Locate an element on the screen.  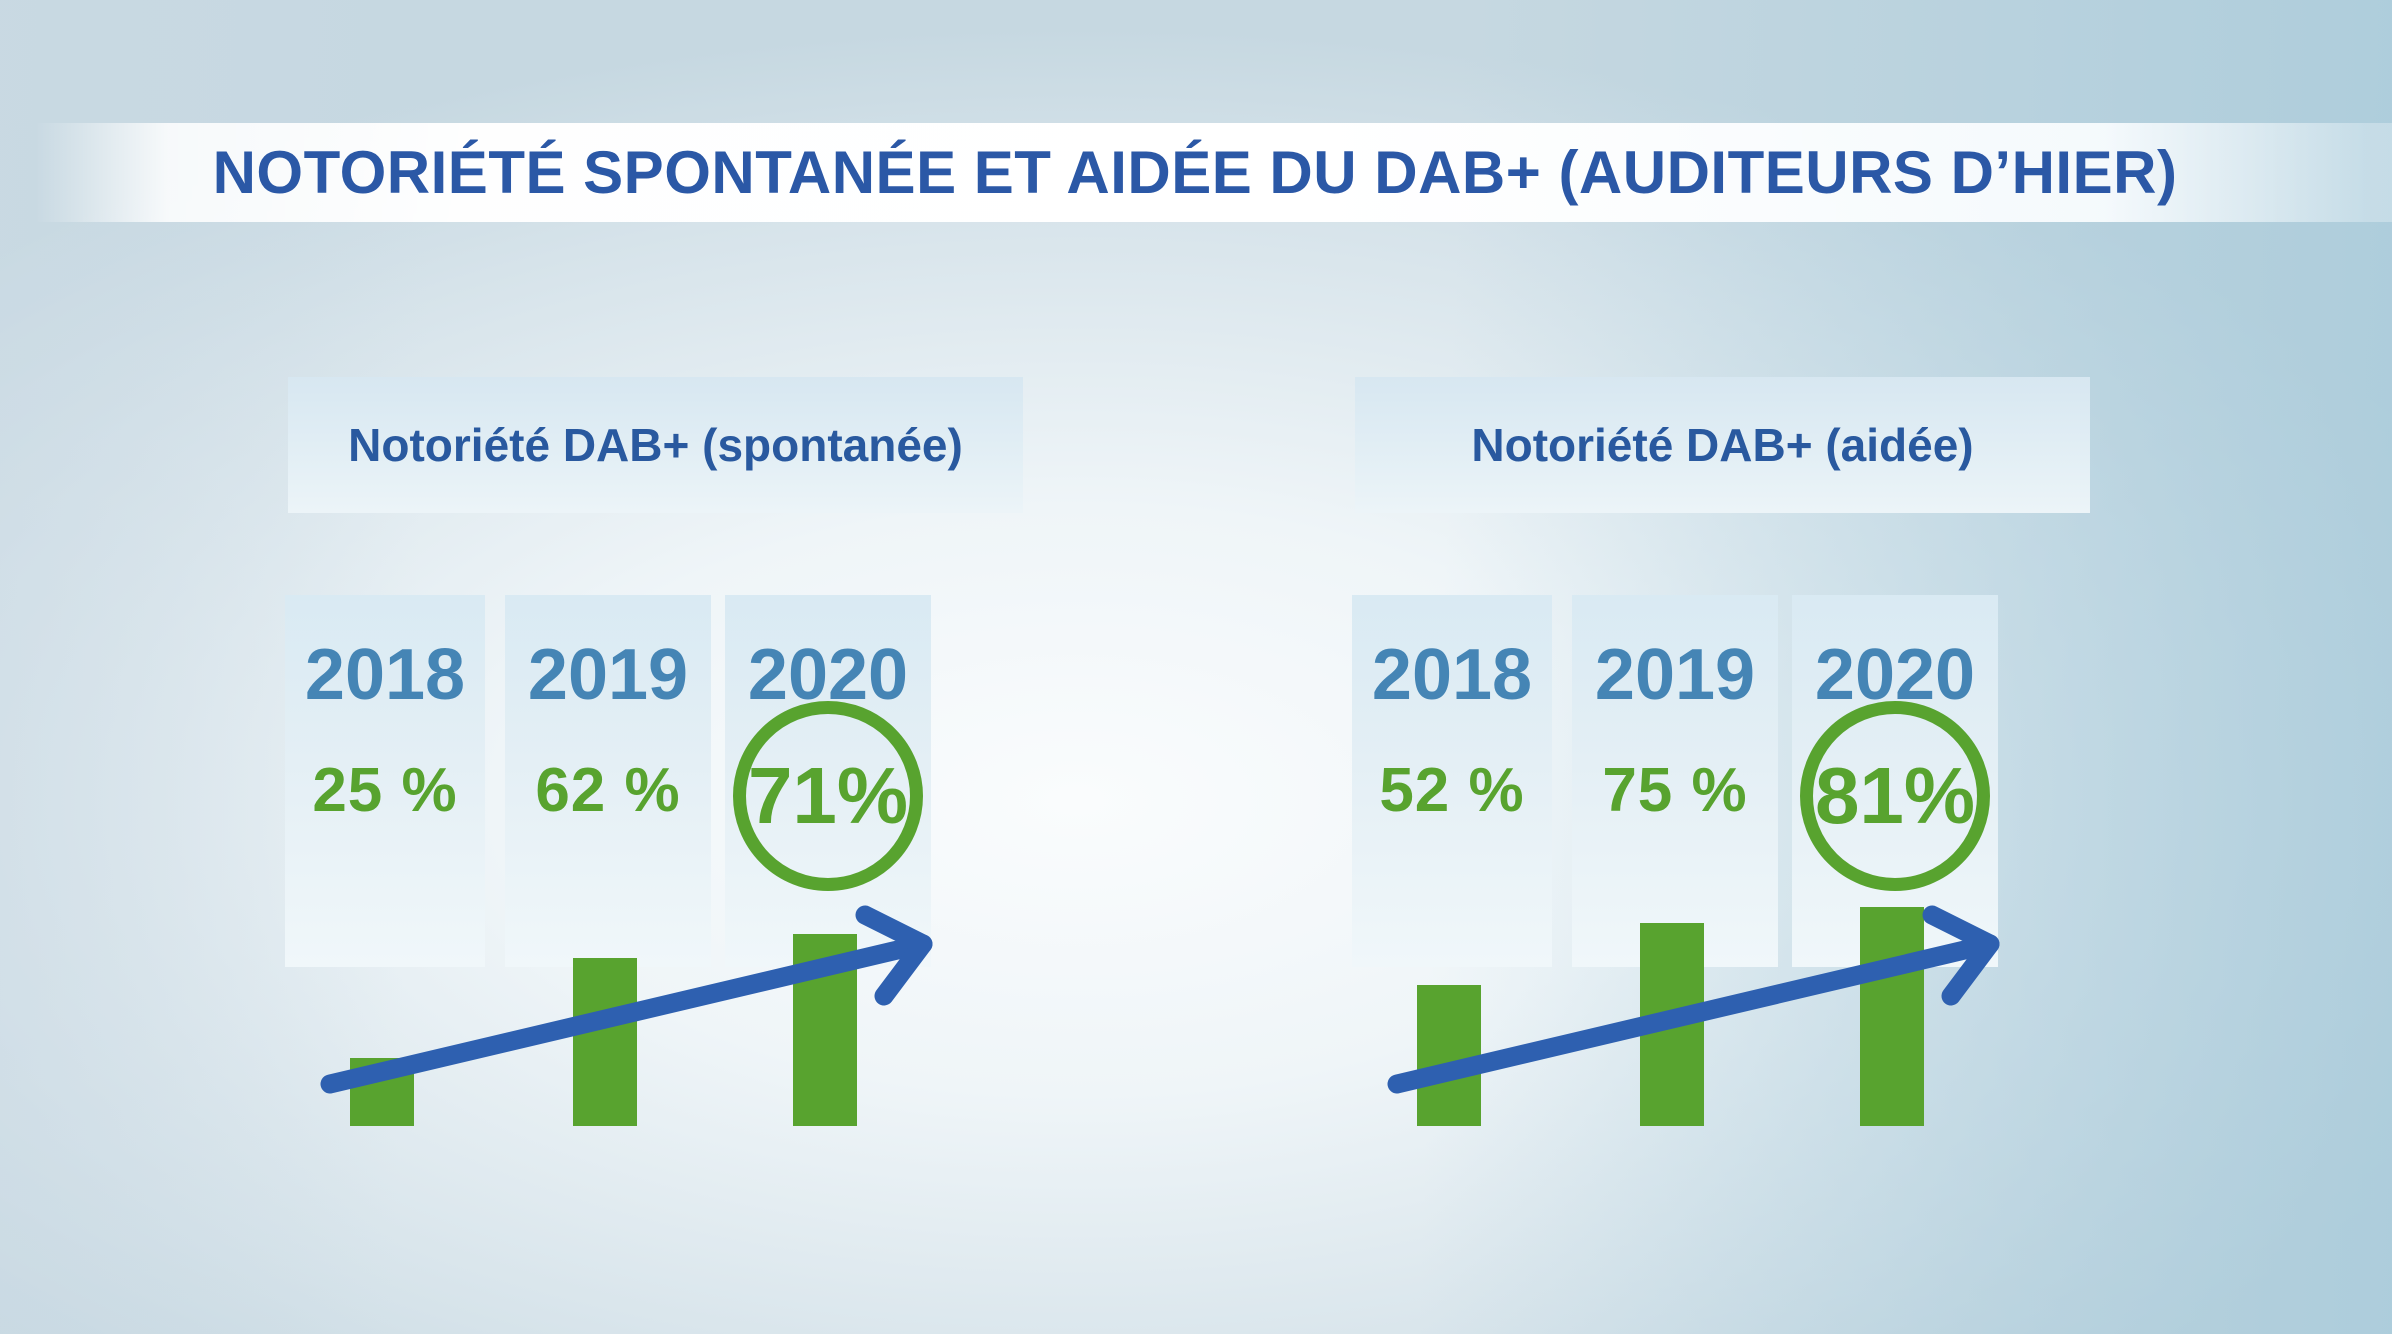
highlight-circle: 71% is located at coordinates (828, 796).